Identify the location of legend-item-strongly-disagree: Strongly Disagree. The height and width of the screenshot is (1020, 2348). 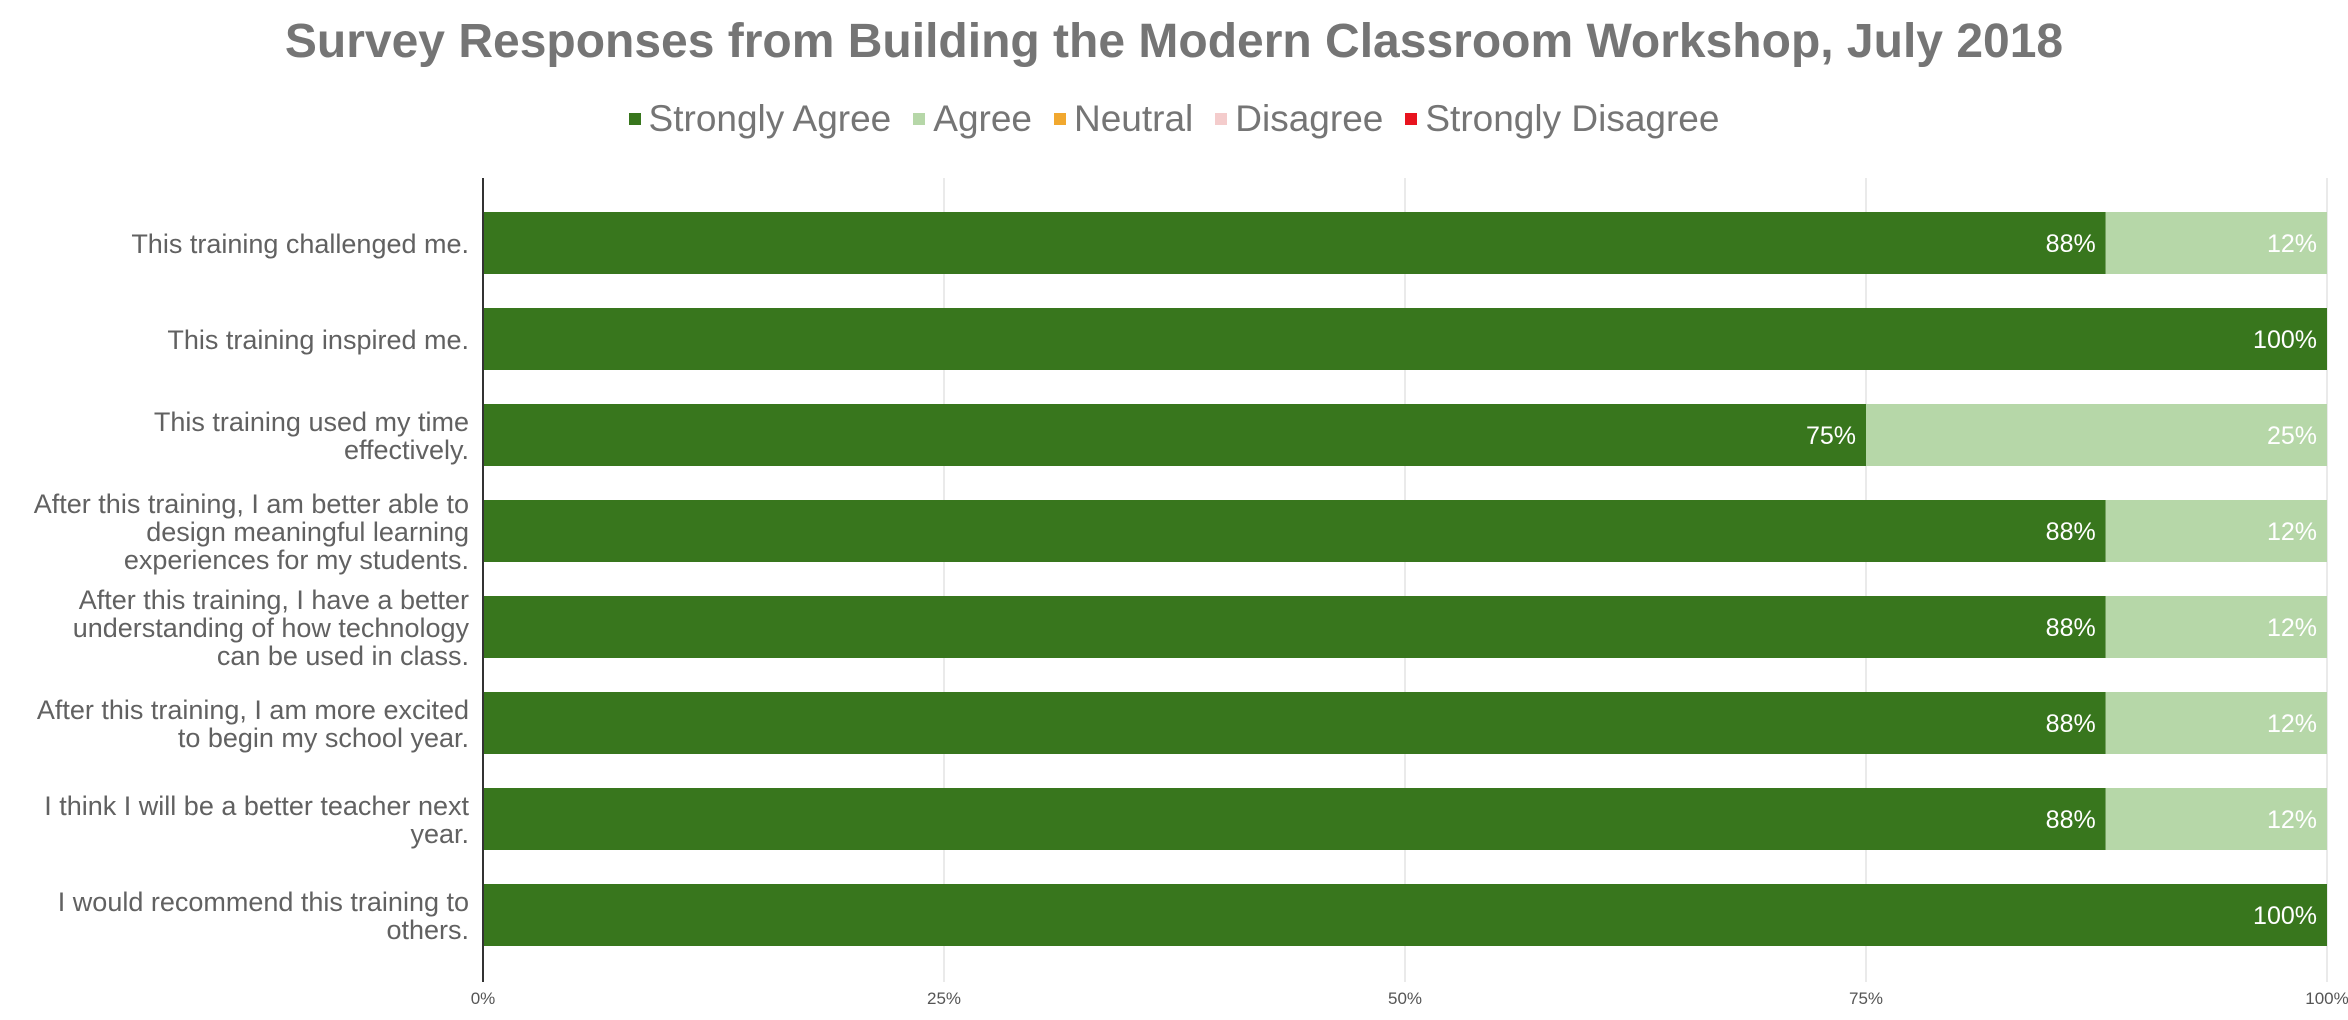
(1562, 119).